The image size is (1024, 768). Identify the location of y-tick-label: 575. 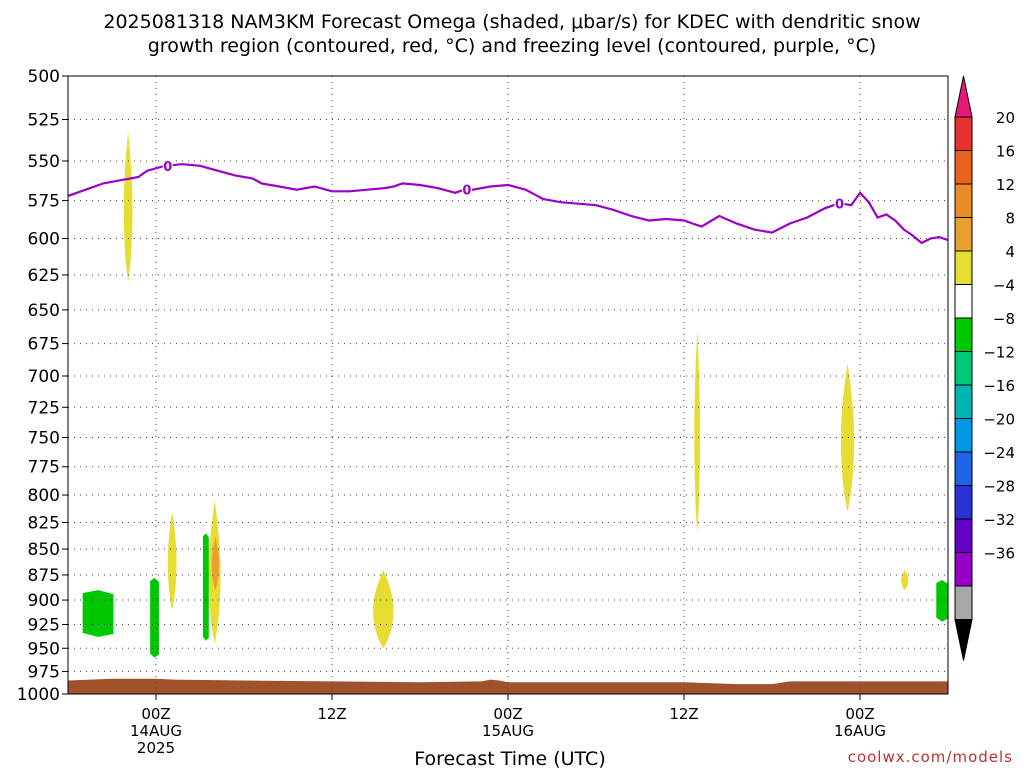
(44, 202).